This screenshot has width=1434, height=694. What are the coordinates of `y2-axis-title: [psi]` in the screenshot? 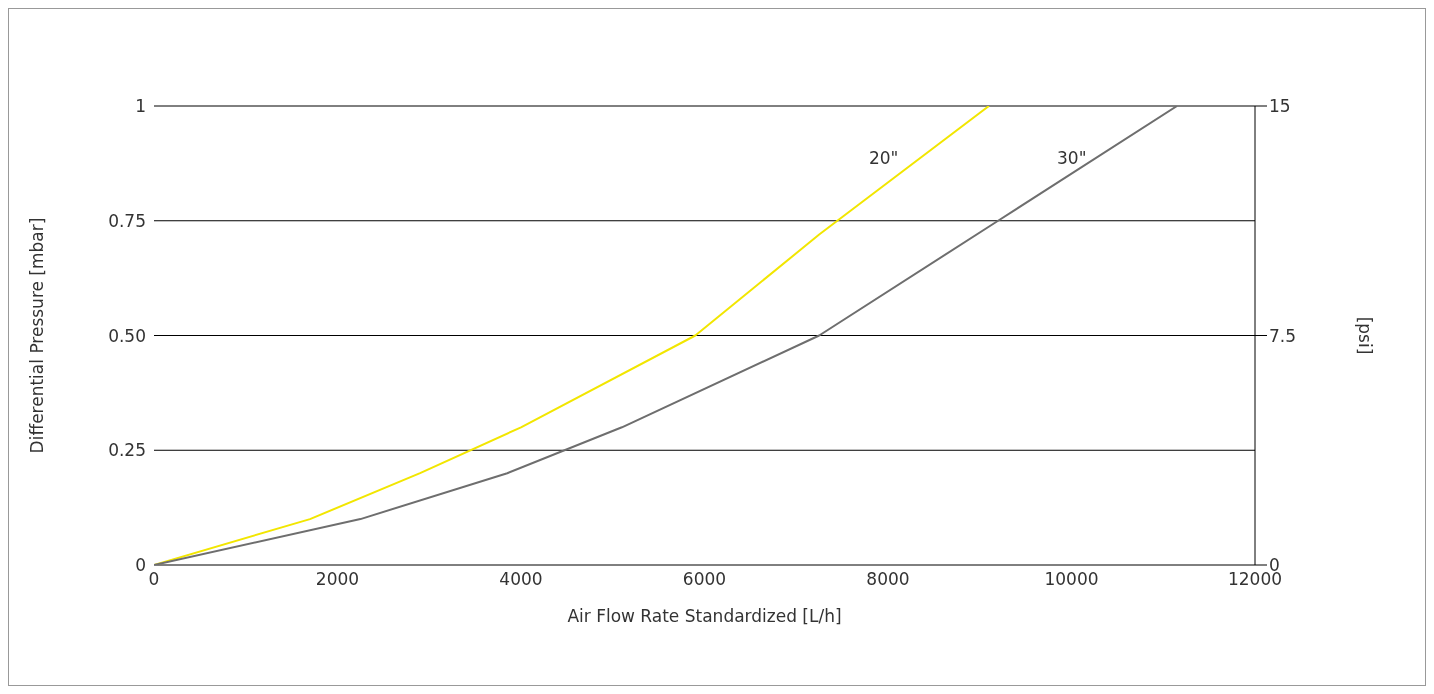 It's located at (1364, 335).